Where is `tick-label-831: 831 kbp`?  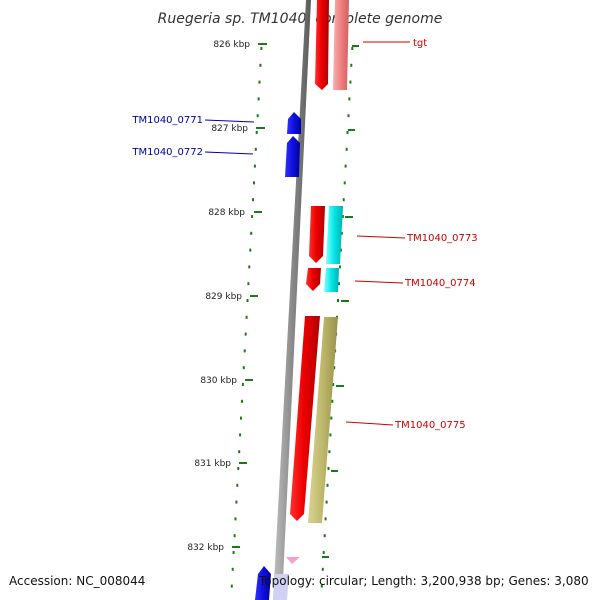
tick-label-831: 831 kbp is located at coordinates (212, 464).